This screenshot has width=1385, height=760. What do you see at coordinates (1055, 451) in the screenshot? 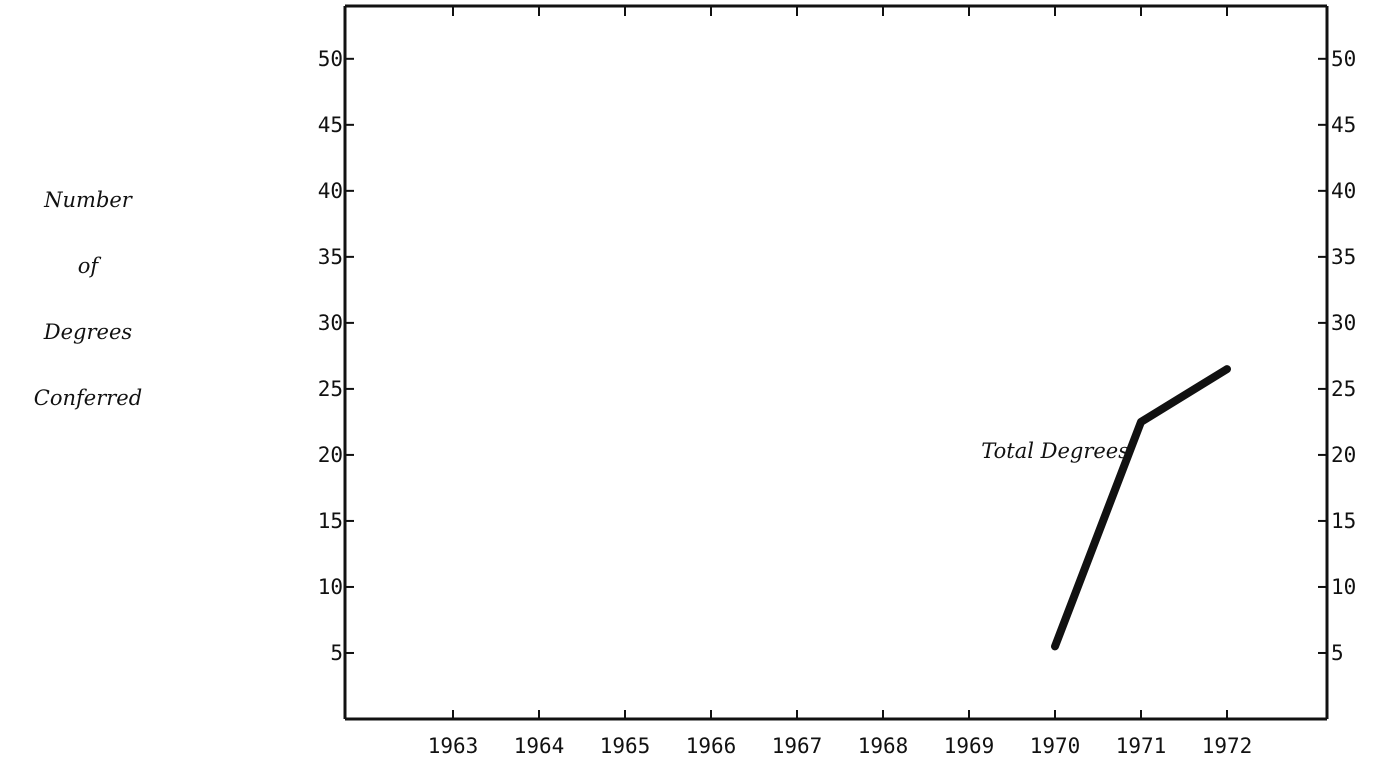
I see `series-label: Total Degrees` at bounding box center [1055, 451].